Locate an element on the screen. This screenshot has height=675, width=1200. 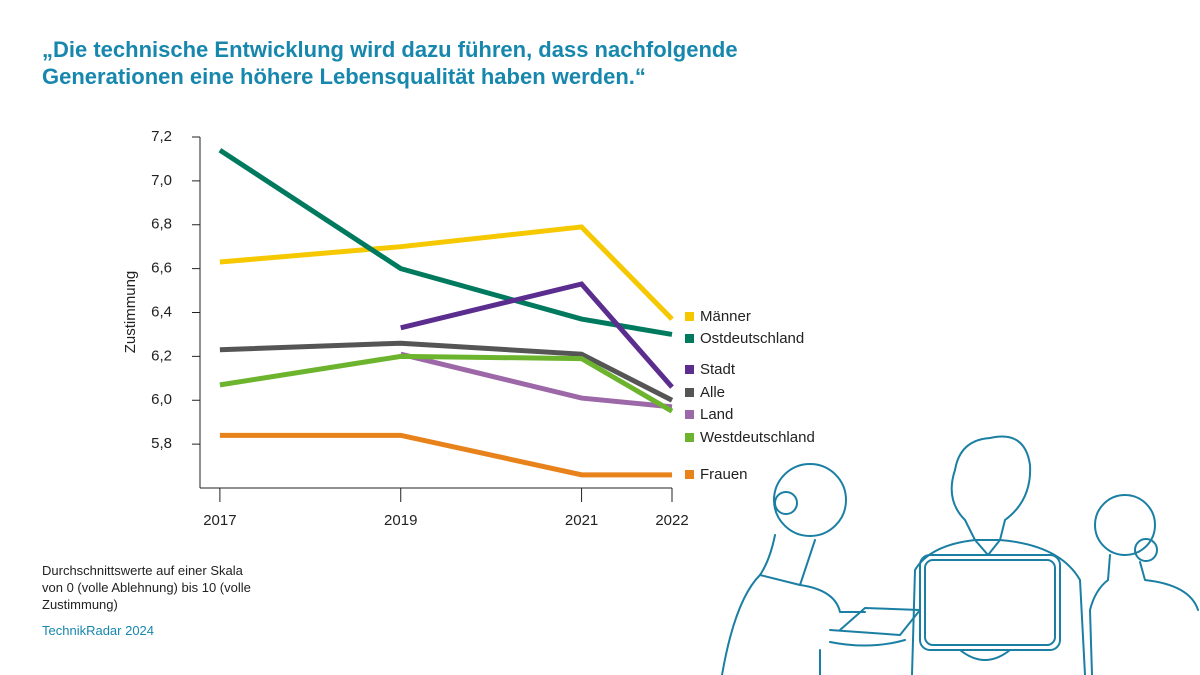
legend-label: Ostdeutschland is located at coordinates (752, 338).